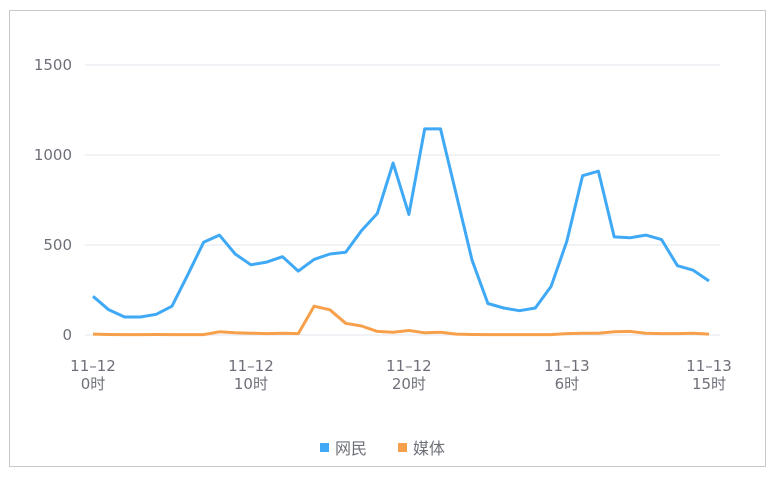  I want to click on y-tick-label: 1000, so click(53, 155).